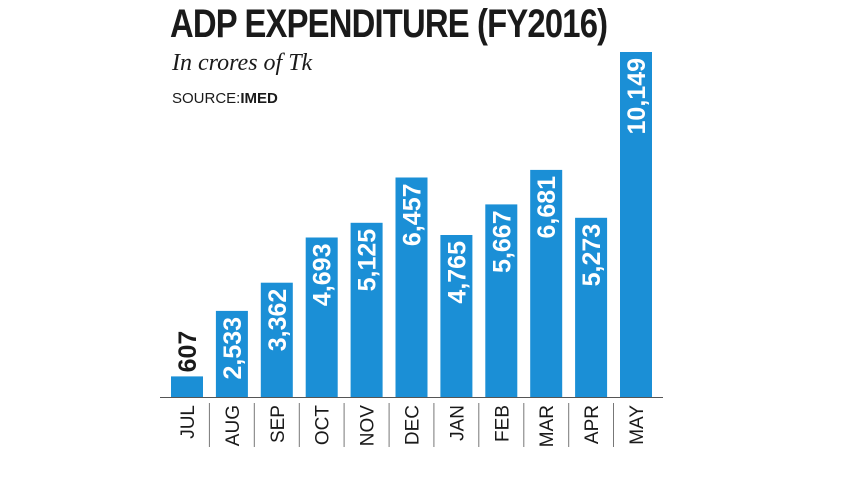  I want to click on category-label-sep: SEP, so click(278, 424).